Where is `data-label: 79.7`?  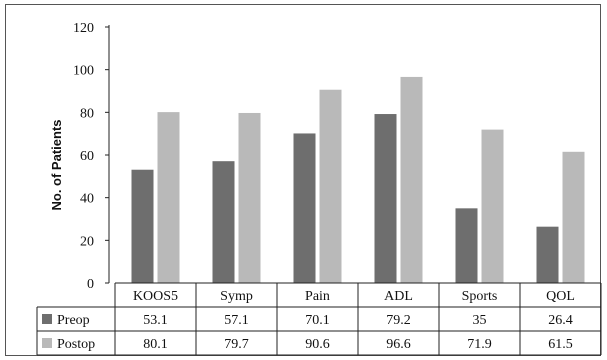
data-label: 79.7 is located at coordinates (236, 344).